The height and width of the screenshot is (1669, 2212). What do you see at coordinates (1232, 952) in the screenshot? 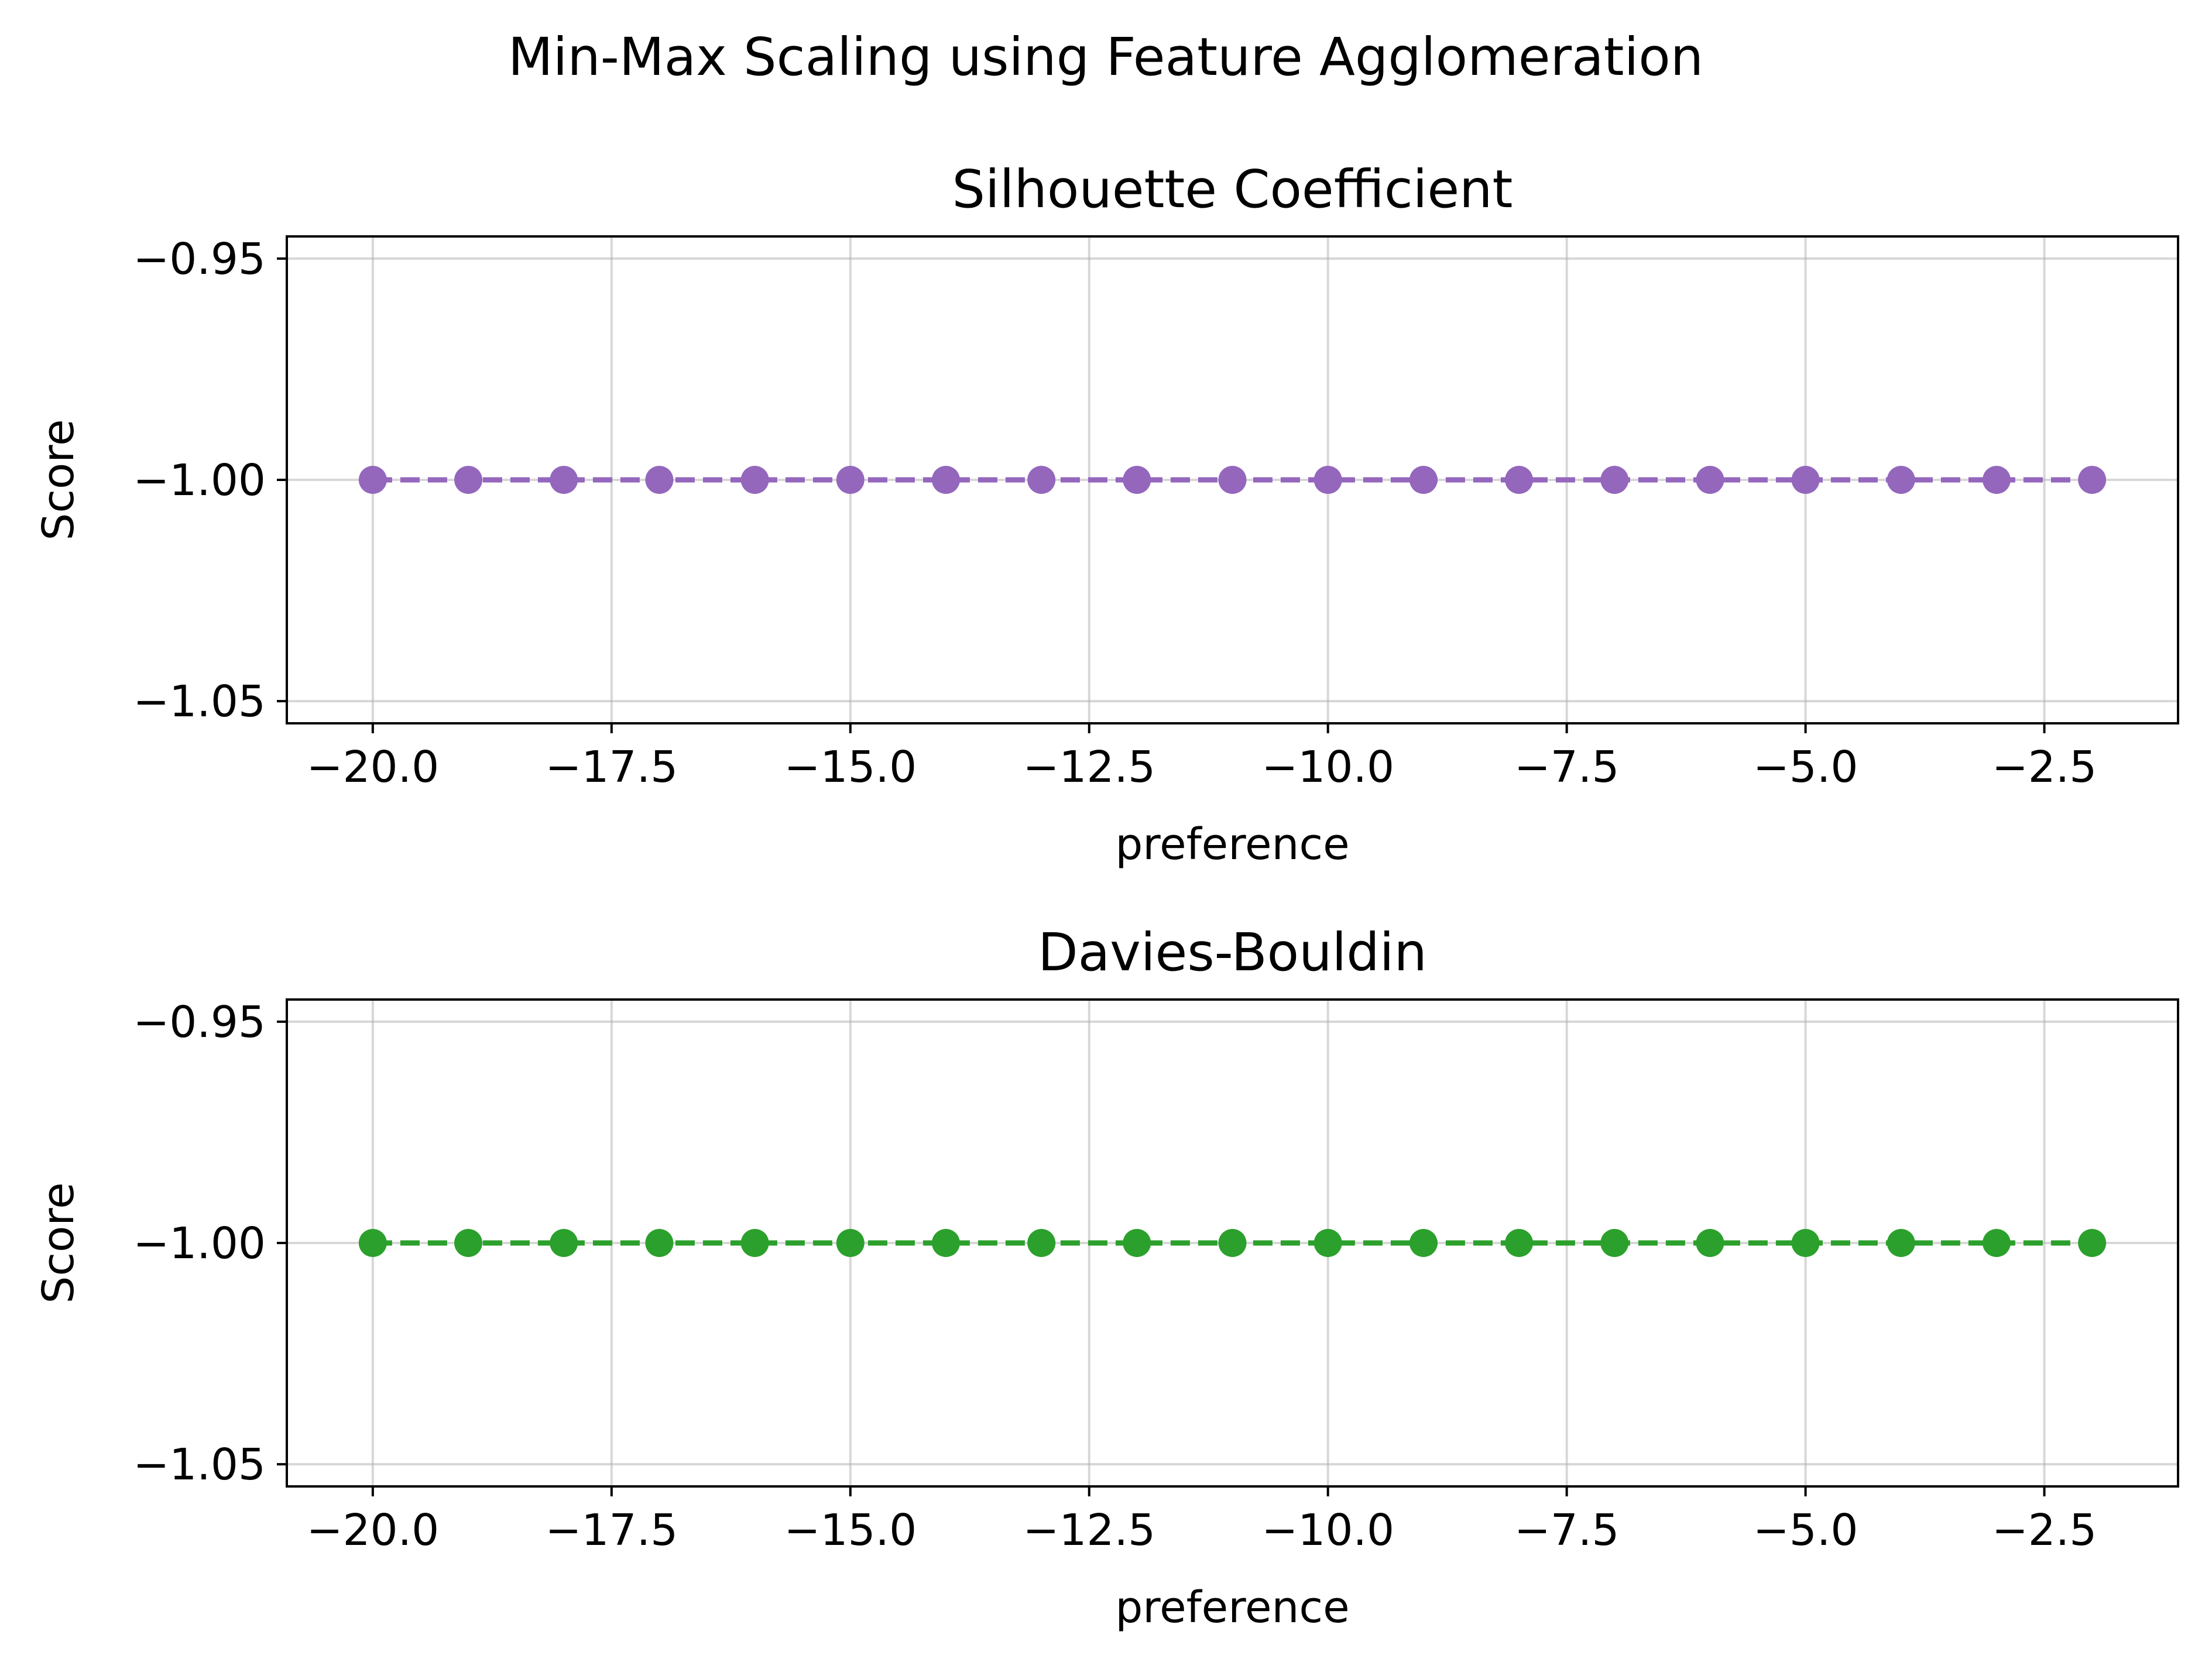
I see `axes-title: Davies-Bouldin` at bounding box center [1232, 952].